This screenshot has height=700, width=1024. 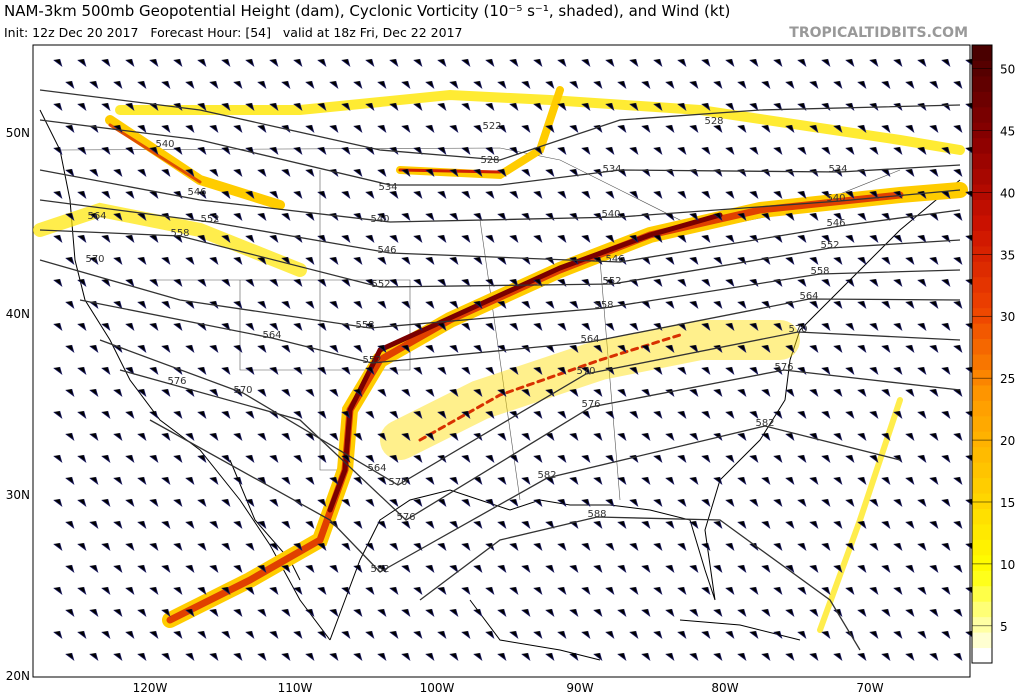 I want to click on colorbar-label: 10, so click(x=1007, y=565).